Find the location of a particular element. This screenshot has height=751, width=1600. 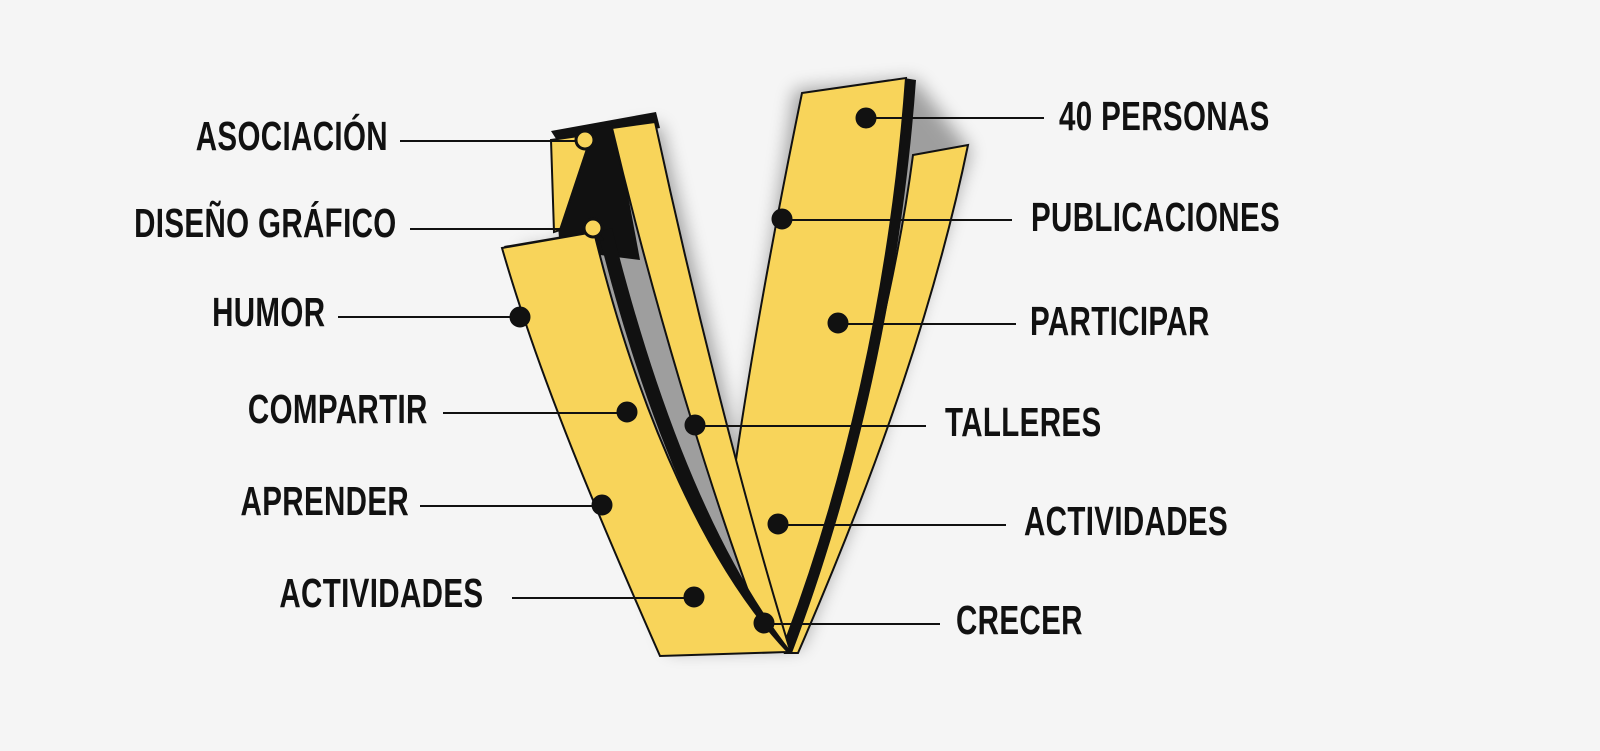

left-label: HUMOR is located at coordinates (268, 312).